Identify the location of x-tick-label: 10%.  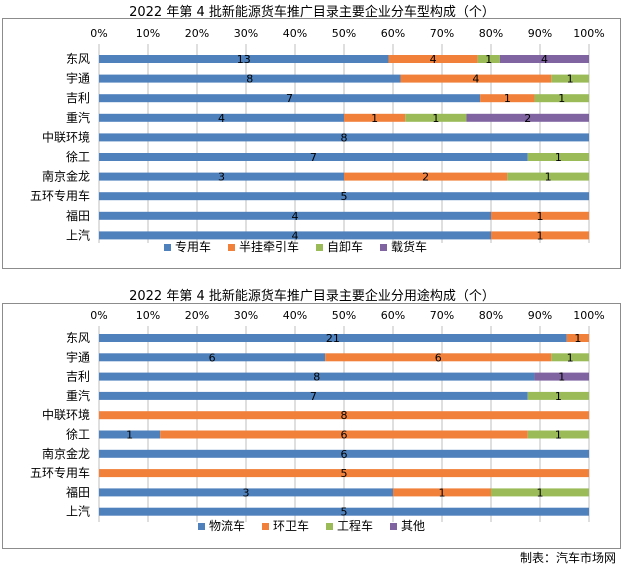
(148, 315).